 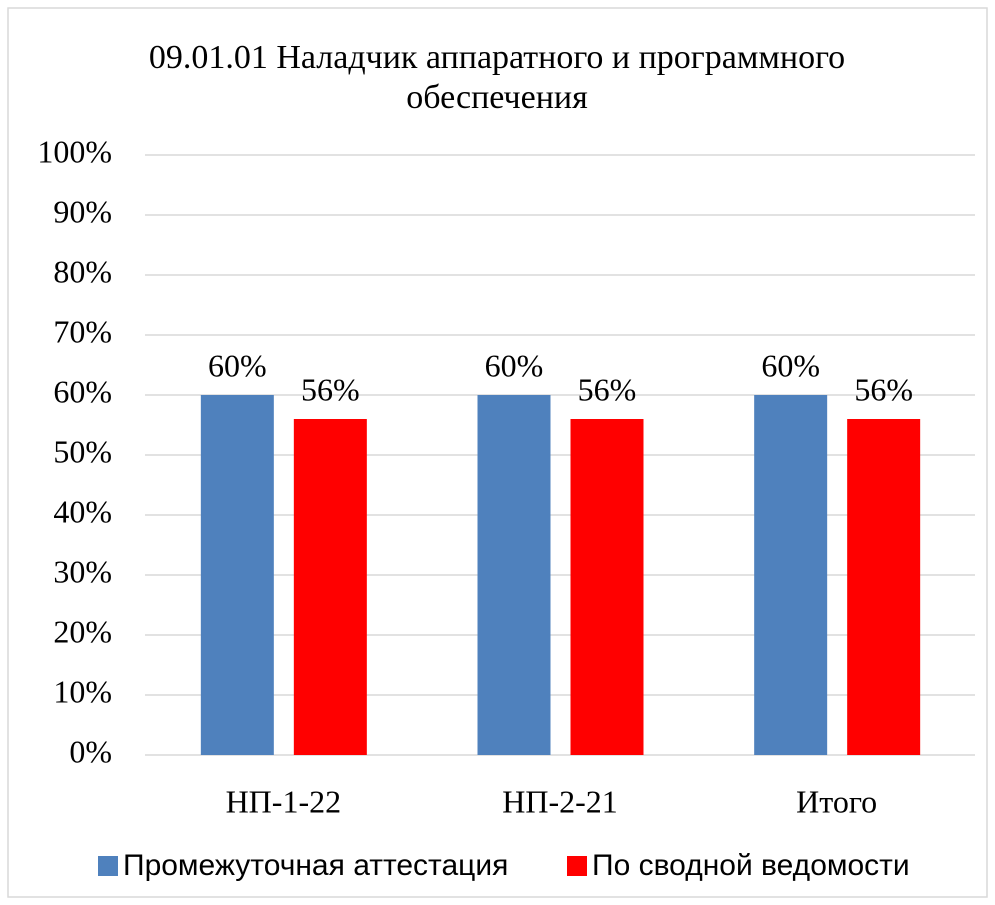 I want to click on y-tick-label: 0%, so click(x=90, y=751).